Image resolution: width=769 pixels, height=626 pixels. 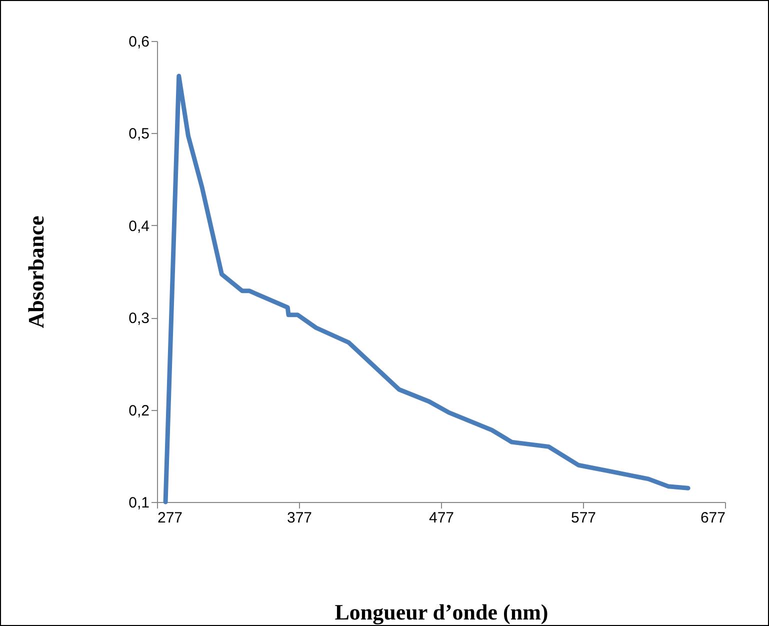 I want to click on x-tick-label: 477, so click(x=441, y=518).